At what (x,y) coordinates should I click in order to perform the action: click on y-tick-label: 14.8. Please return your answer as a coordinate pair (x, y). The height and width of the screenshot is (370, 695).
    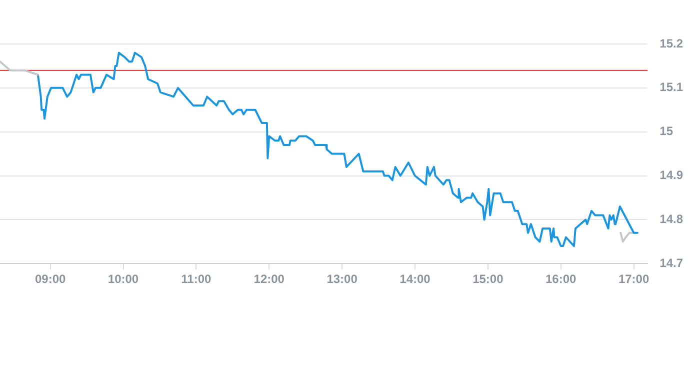
    Looking at the image, I should click on (672, 219).